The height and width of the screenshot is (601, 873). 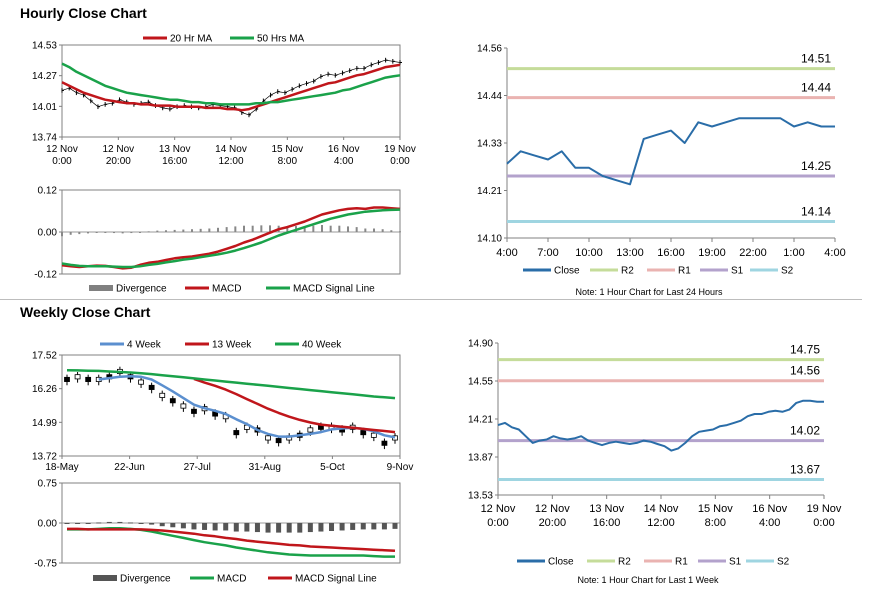 What do you see at coordinates (661, 270) in the screenshot?
I see `hourly-24h-legend-R1-swatch` at bounding box center [661, 270].